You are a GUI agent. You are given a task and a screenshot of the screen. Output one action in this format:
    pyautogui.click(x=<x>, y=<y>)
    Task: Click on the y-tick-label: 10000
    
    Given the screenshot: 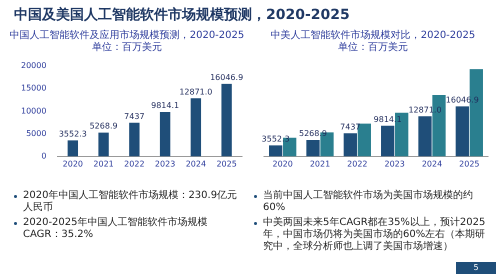 What is the action you would take?
    pyautogui.click(x=33, y=111)
    